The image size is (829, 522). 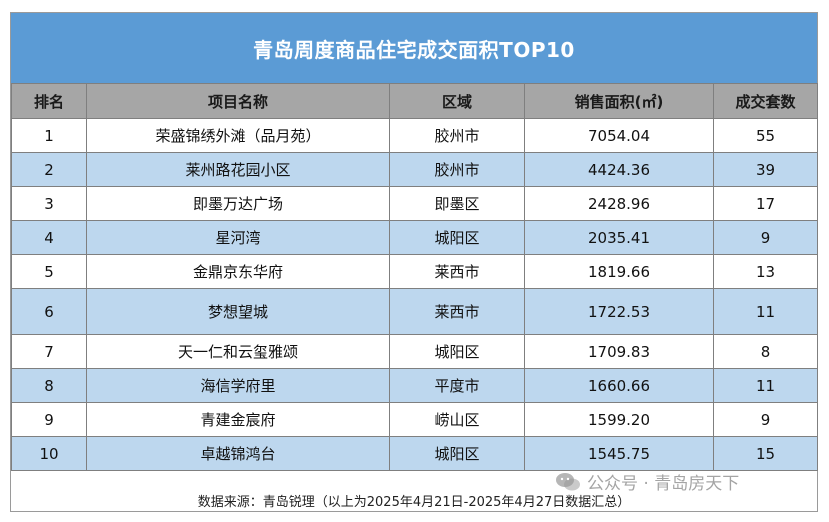 I want to click on project-name-cell: 海信学府里, so click(x=238, y=385).